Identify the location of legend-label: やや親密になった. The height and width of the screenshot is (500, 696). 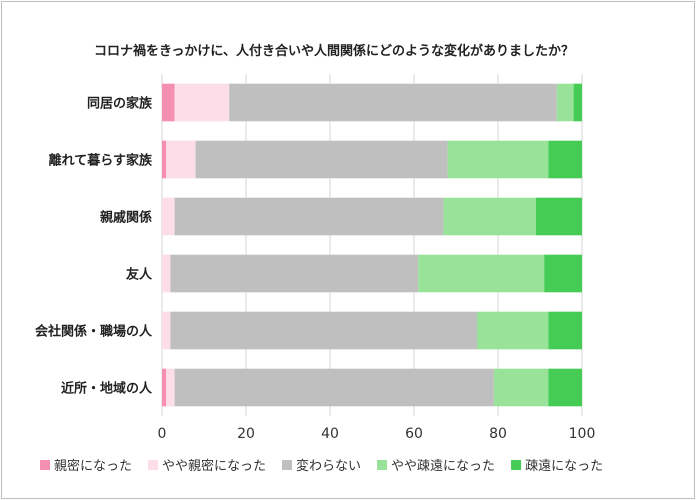
(214, 466).